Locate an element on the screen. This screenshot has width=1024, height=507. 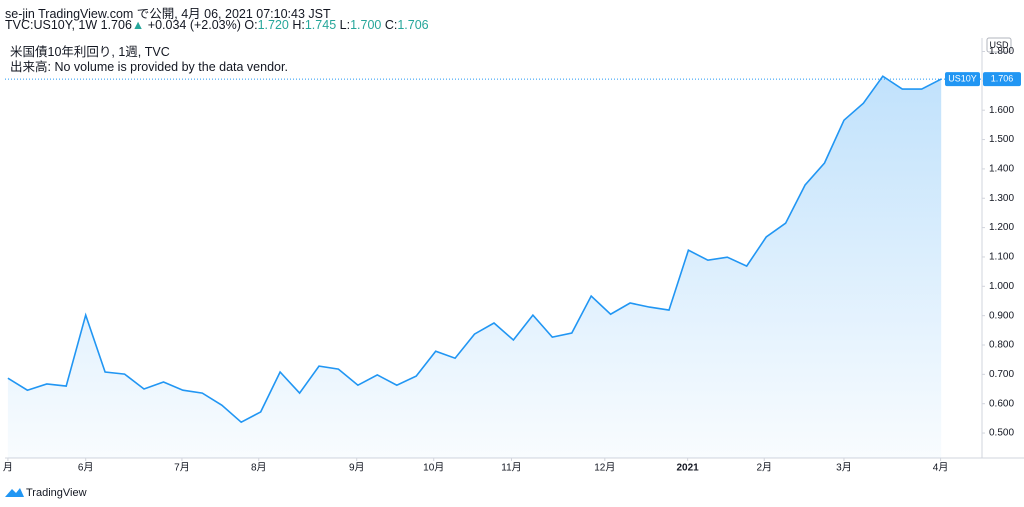
open: 1.720 is located at coordinates (273, 25).